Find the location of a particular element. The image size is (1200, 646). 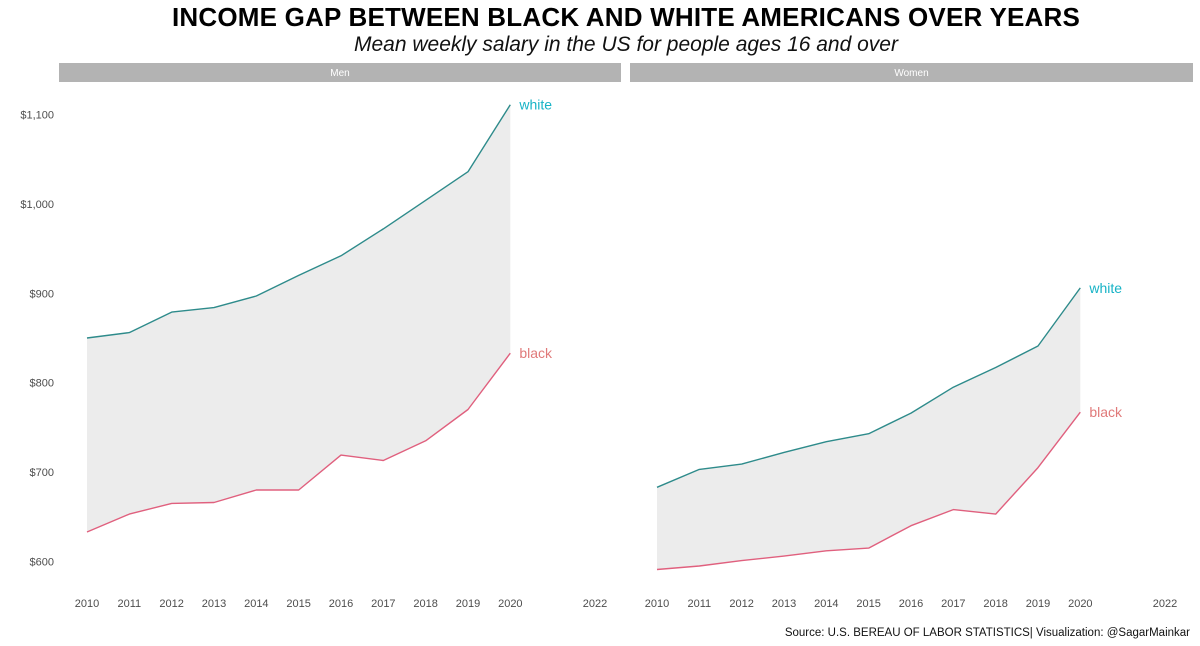

y-axis-ticks: $600 $700 $800 $900 $1,000 $1,100 is located at coordinates (37, 339).